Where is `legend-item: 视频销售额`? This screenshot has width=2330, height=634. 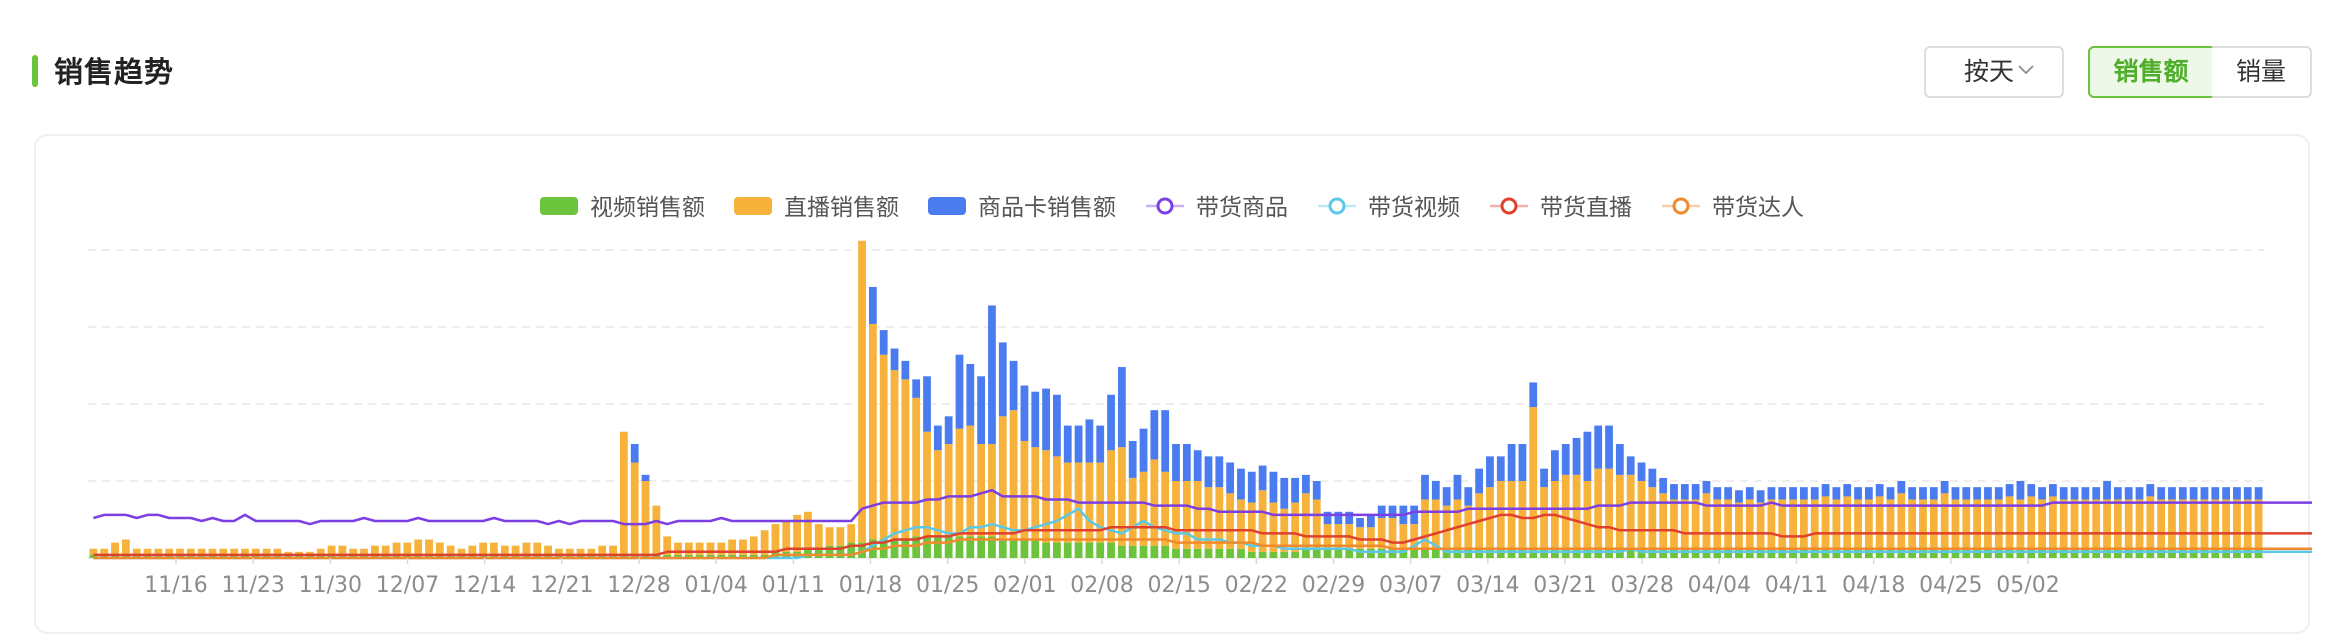 legend-item: 视频销售额 is located at coordinates (622, 208).